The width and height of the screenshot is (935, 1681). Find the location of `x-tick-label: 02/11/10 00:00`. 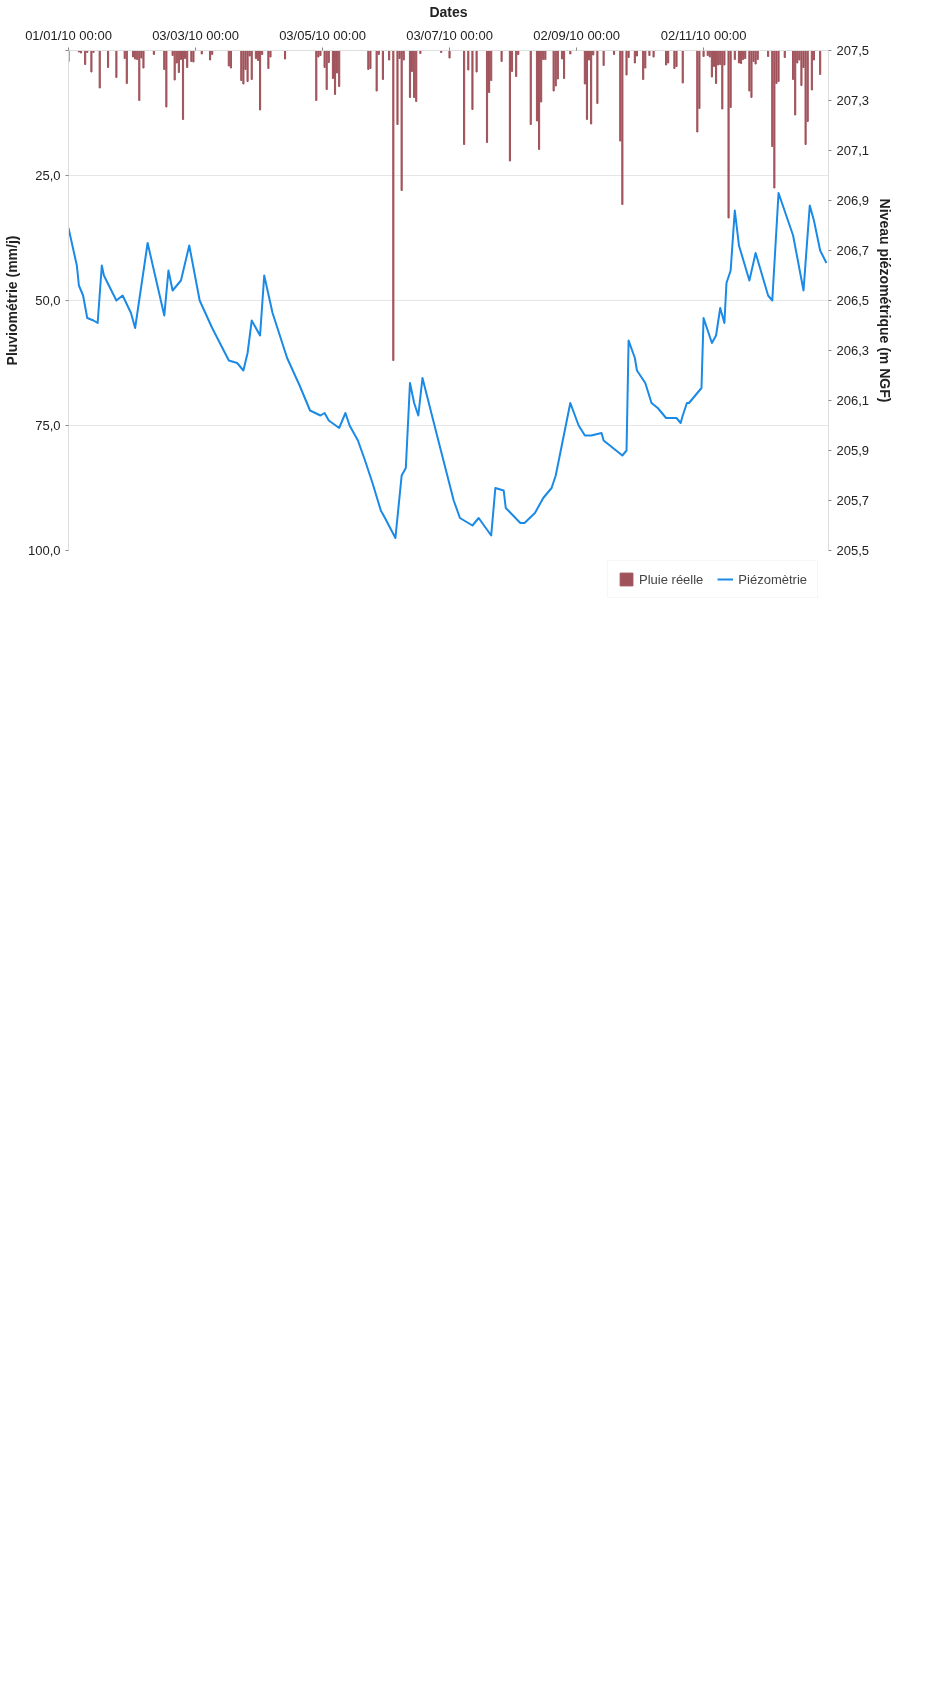

x-tick-label: 02/11/10 00:00 is located at coordinates (703, 35).